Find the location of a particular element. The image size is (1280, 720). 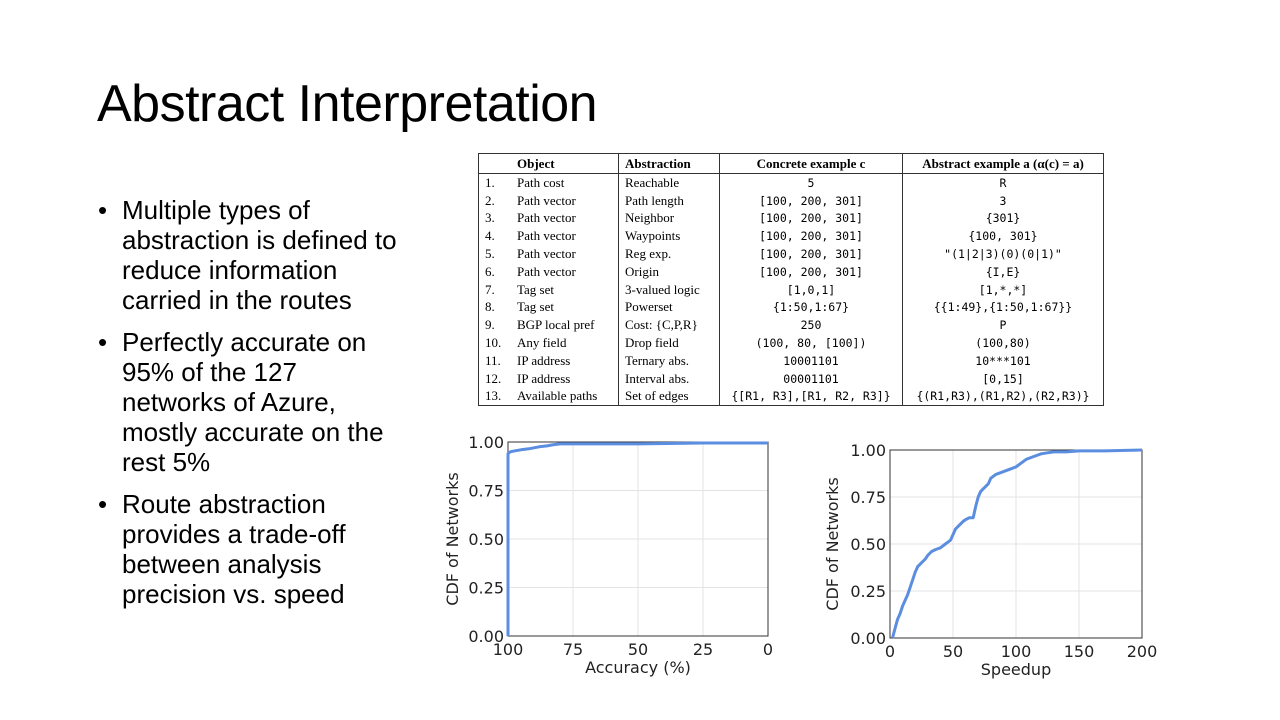

row-abstraction: Origin is located at coordinates (669, 271).